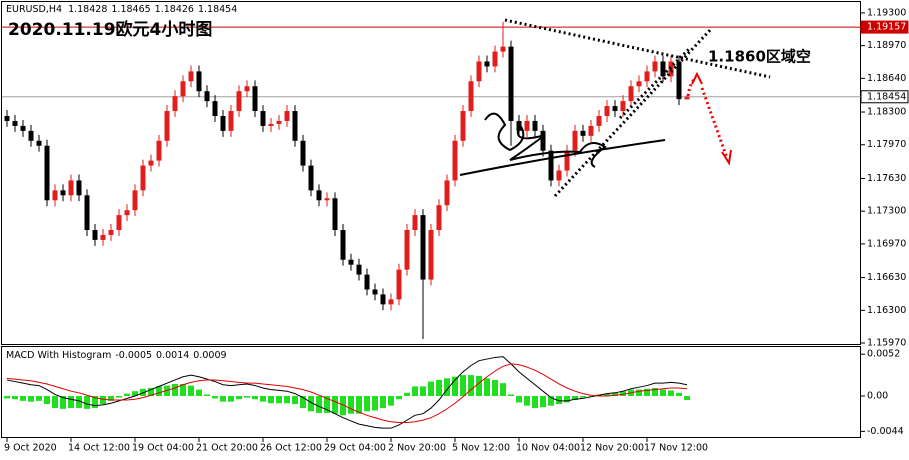  Describe the element at coordinates (759, 57) in the screenshot. I see `annotation: 1.1860区域空` at that location.